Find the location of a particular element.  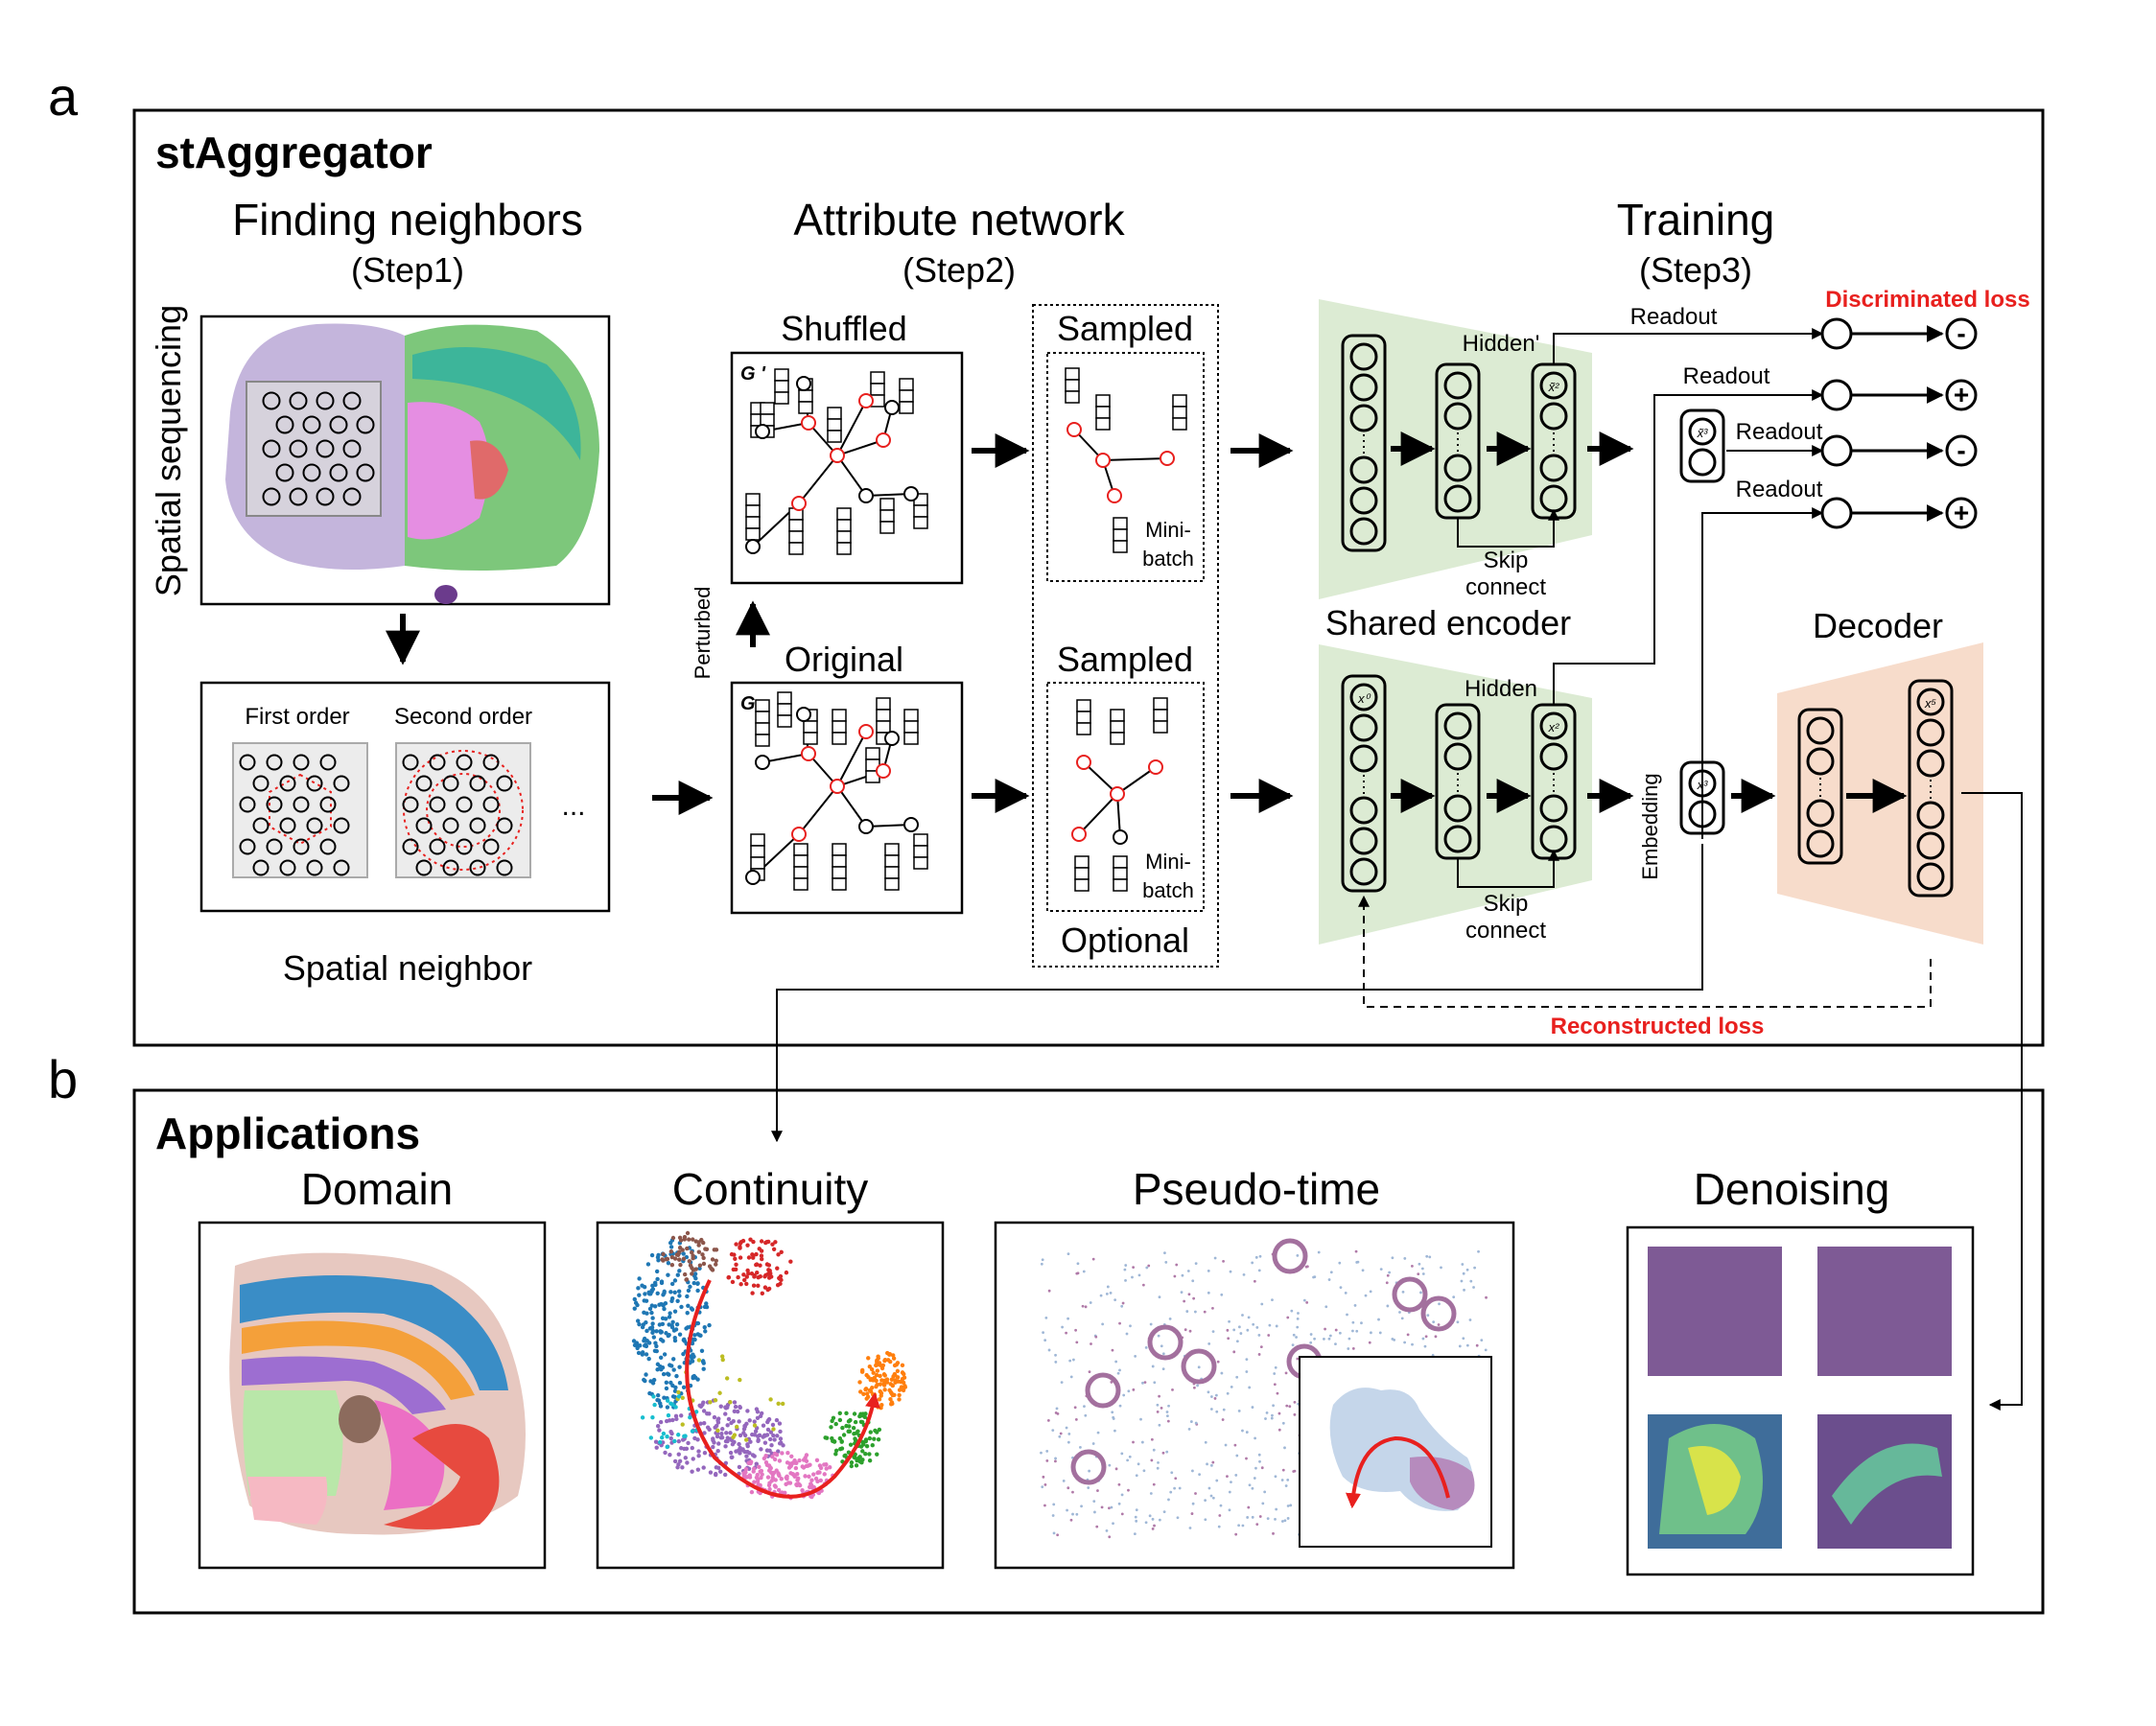

minibatch-top-line1: Mini- is located at coordinates (1168, 530).